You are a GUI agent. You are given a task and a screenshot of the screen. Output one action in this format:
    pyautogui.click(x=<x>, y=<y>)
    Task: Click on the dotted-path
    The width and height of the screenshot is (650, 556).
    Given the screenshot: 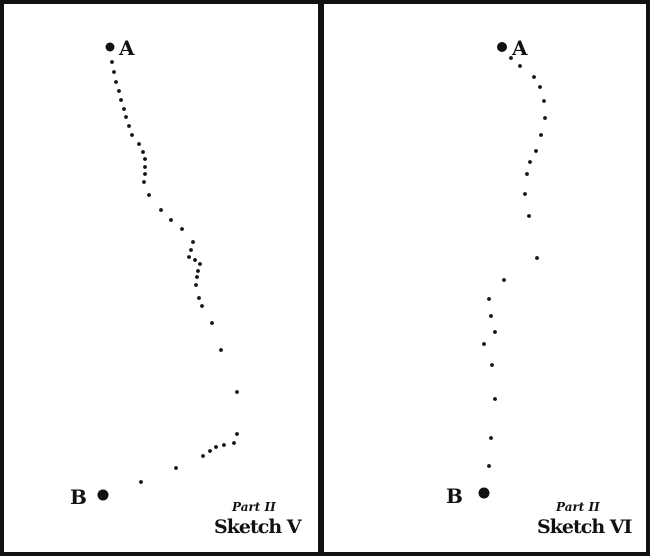 What is the action you would take?
    pyautogui.click(x=514, y=262)
    